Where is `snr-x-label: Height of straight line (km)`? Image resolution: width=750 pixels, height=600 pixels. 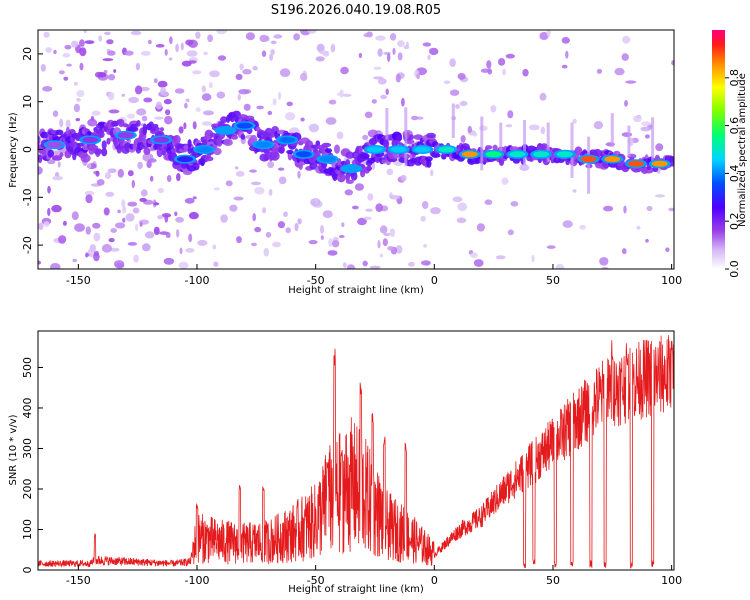 snr-x-label: Height of straight line (km) is located at coordinates (356, 589).